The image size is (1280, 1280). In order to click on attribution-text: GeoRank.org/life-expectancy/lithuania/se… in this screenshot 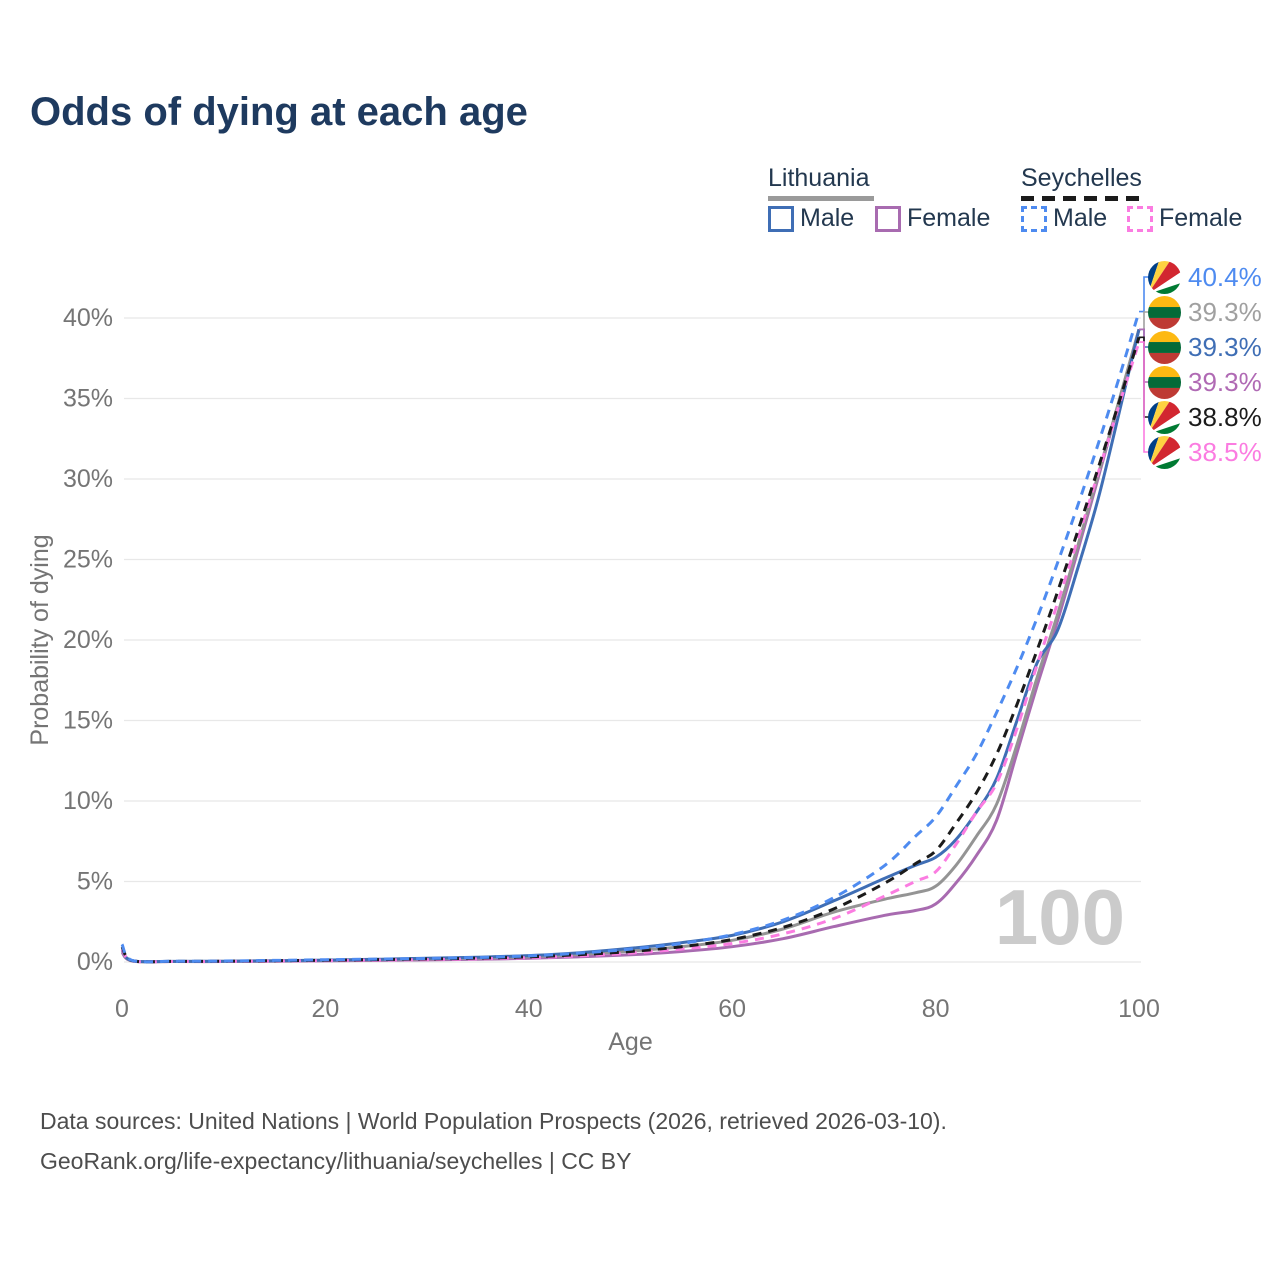, I will do `click(336, 1161)`.